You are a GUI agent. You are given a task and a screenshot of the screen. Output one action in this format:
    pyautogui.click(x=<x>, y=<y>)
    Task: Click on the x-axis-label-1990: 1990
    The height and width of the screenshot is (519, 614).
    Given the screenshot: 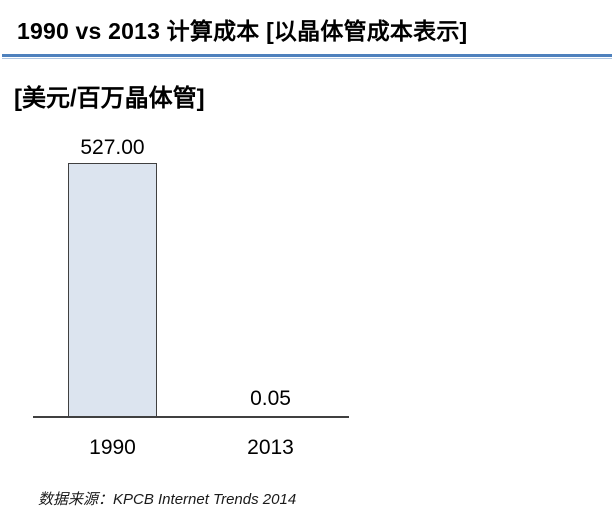 What is the action you would take?
    pyautogui.click(x=112, y=447)
    